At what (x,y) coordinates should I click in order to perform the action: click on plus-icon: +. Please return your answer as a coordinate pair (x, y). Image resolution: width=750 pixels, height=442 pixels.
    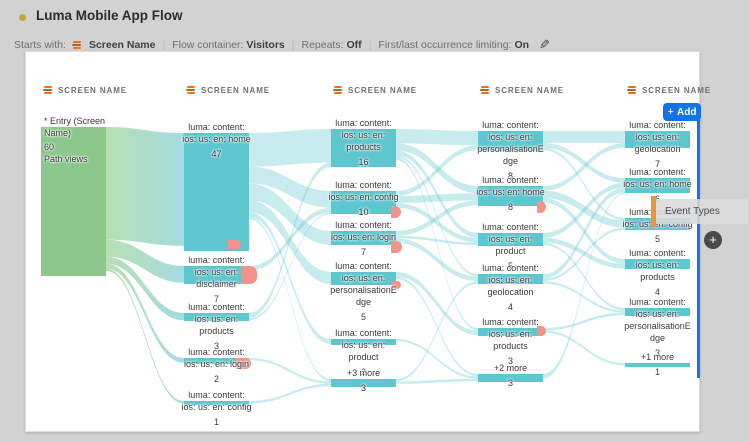
    Looking at the image, I should click on (670, 112).